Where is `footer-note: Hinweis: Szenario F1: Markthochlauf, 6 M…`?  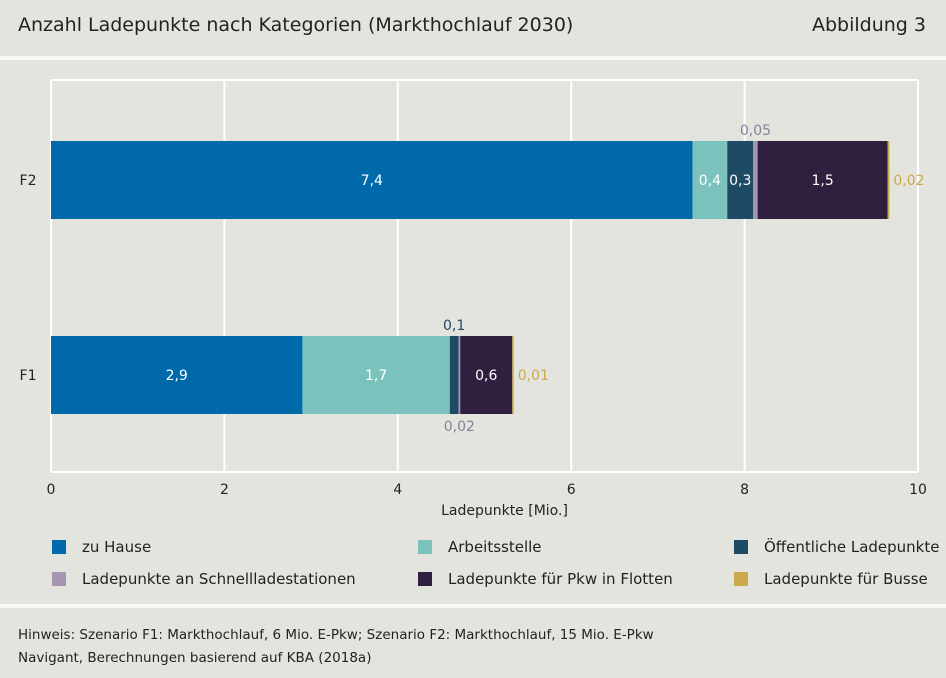 footer-note: Hinweis: Szenario F1: Markthochlauf, 6 M… is located at coordinates (336, 635).